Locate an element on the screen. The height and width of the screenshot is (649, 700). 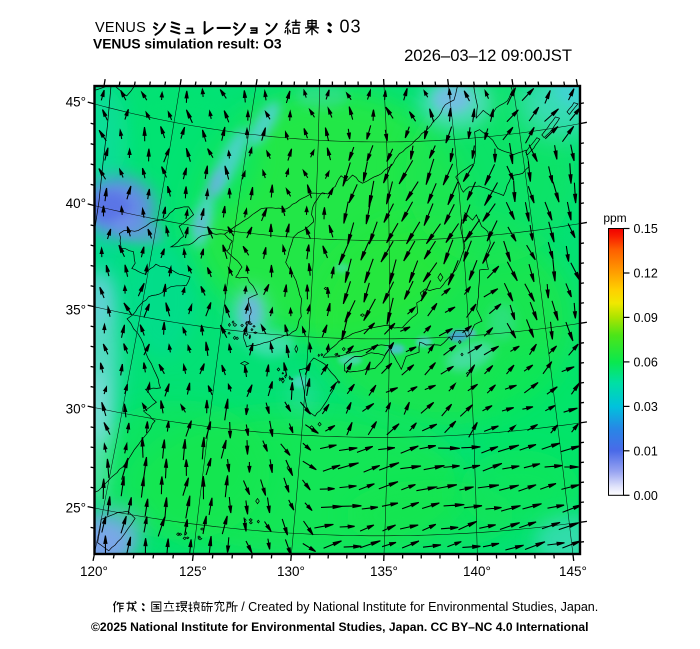
svg-text: 03 is located at coordinates (351, 26).